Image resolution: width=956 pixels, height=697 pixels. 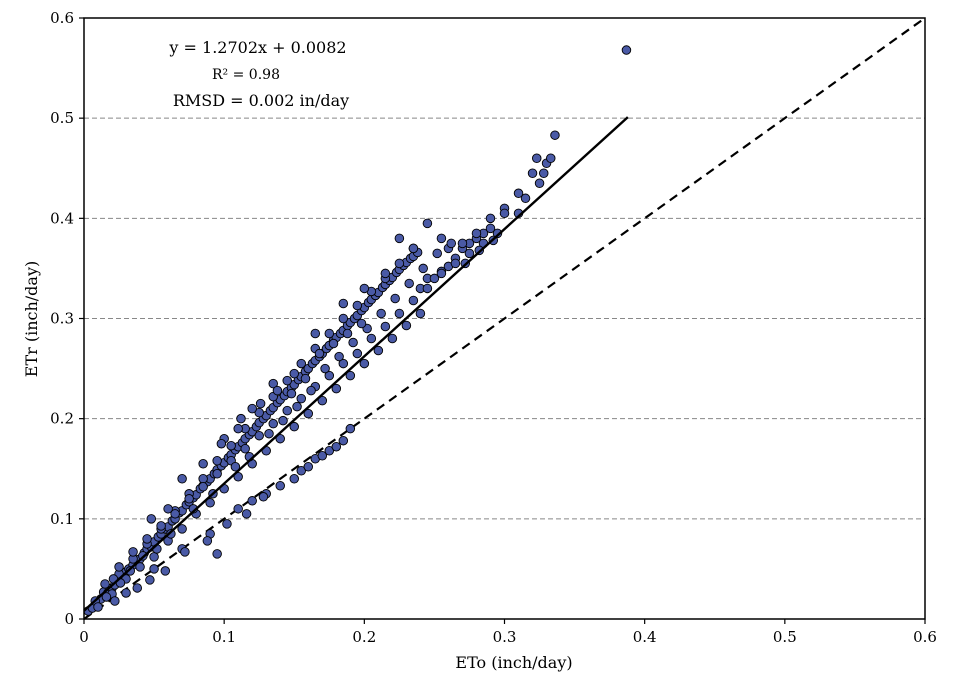 I want to click on y-tick-label: 0.6, so click(x=62, y=18).